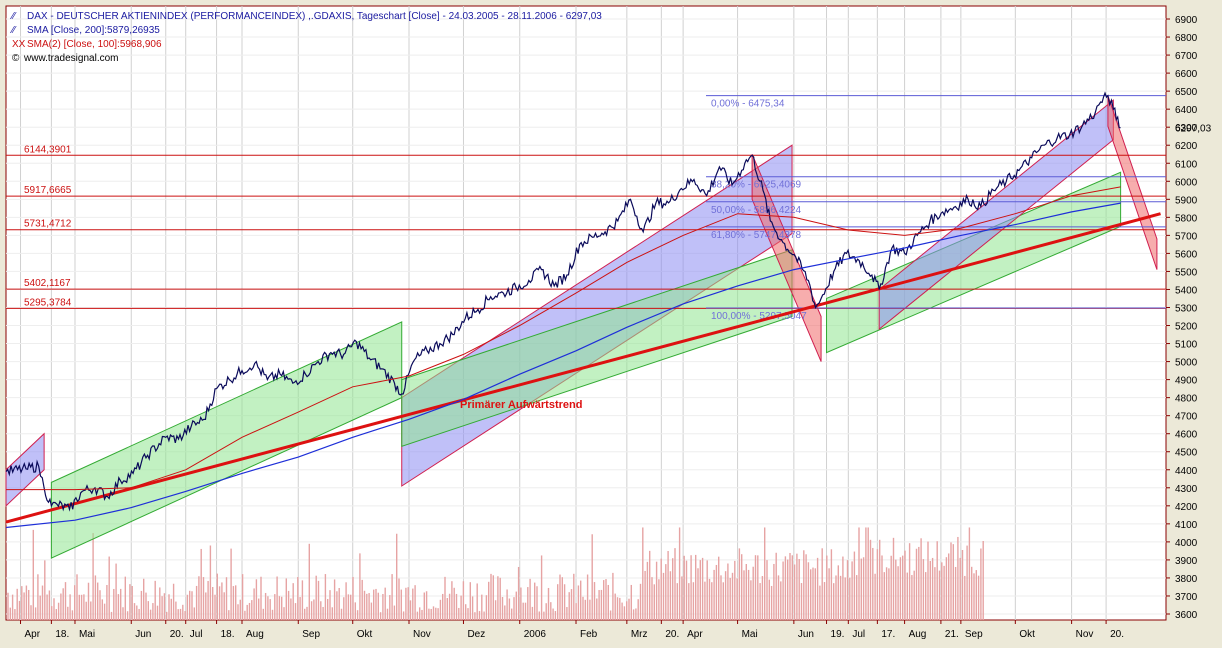  What do you see at coordinates (16, 58) in the screenshot?
I see `copyright-icon: ©` at bounding box center [16, 58].